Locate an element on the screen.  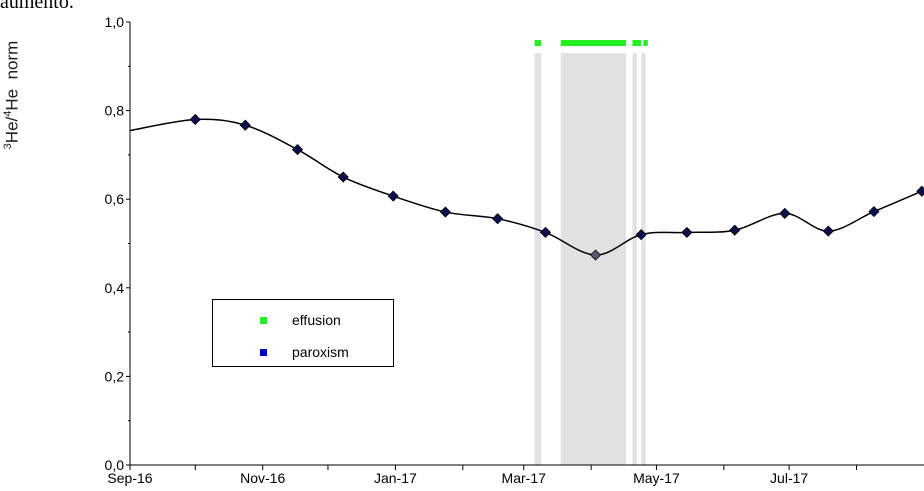
x-tick-label-2: Jan-17 is located at coordinates (395, 478).